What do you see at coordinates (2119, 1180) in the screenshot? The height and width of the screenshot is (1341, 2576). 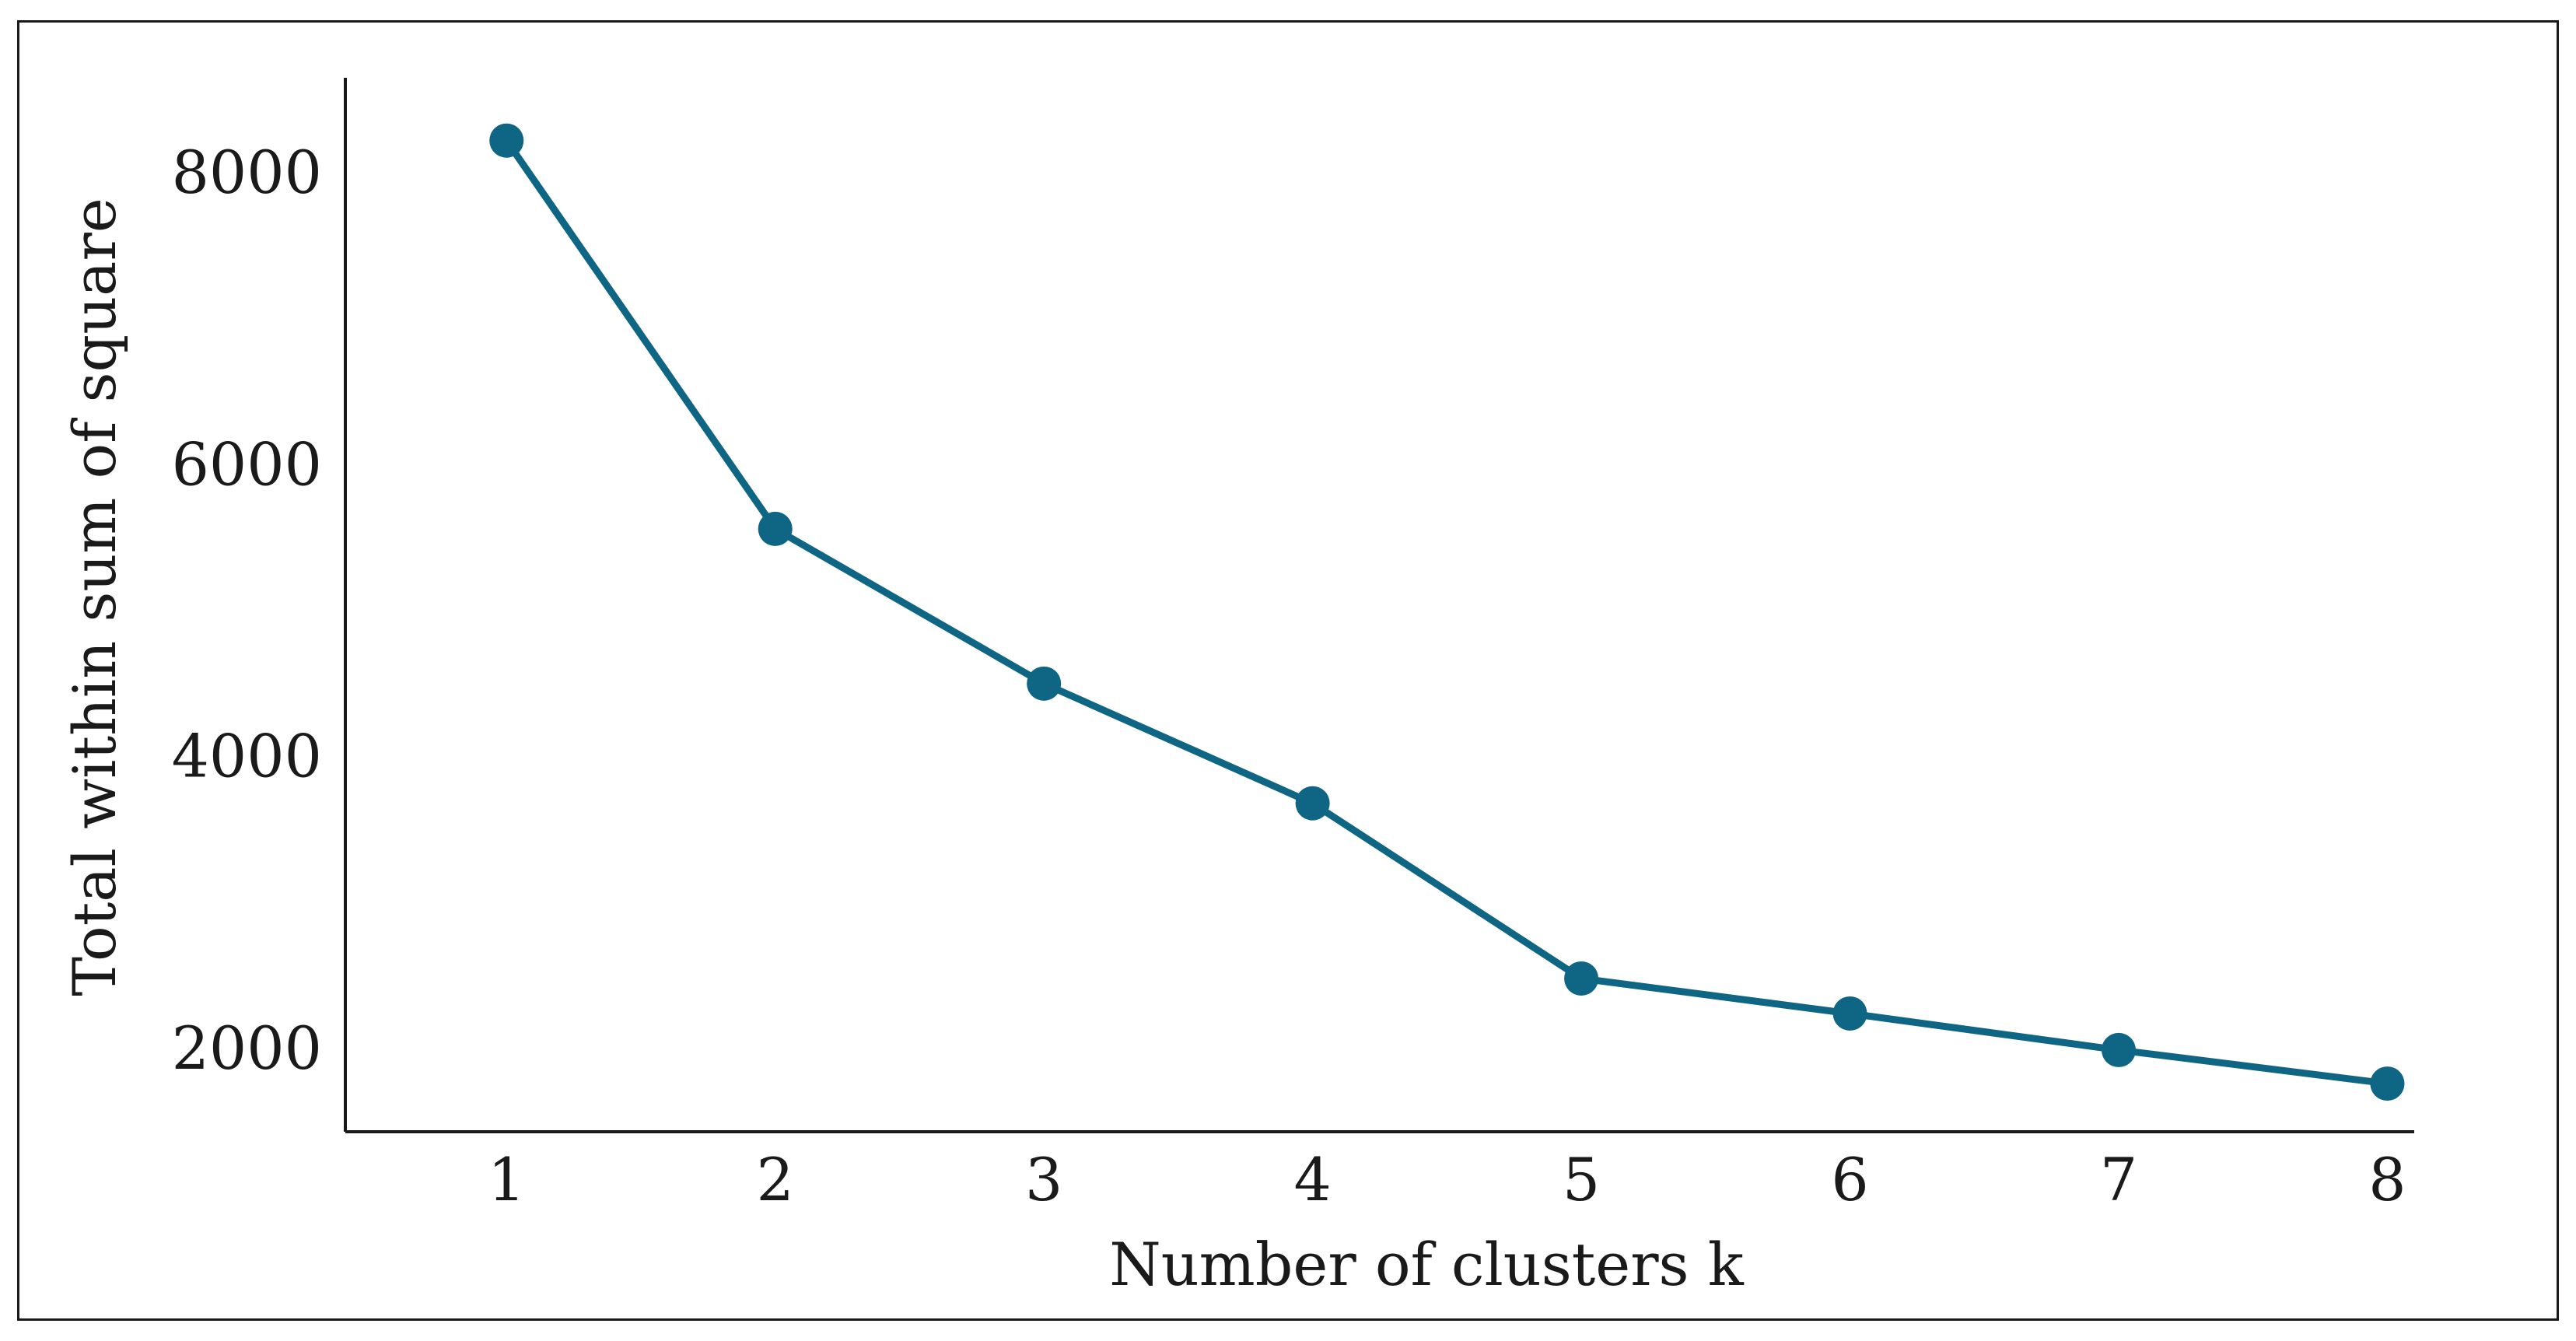 I see `x-tick-label: 7` at bounding box center [2119, 1180].